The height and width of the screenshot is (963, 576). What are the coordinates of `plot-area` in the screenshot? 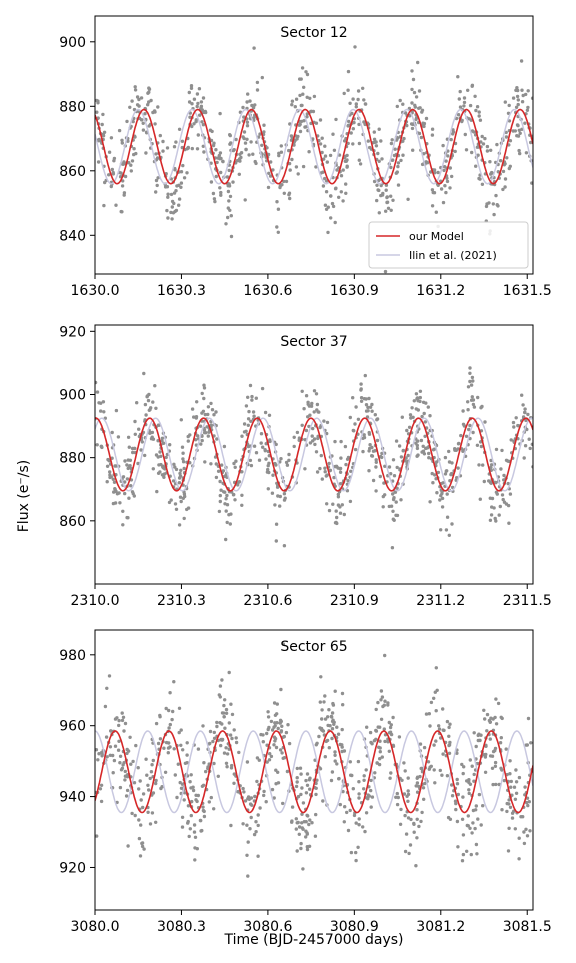 It's located at (314, 458).